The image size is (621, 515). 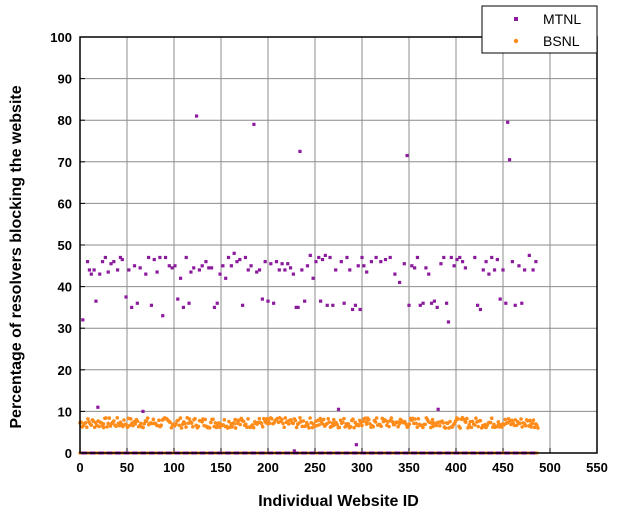 I want to click on x-tick-label: 100, so click(x=174, y=467).